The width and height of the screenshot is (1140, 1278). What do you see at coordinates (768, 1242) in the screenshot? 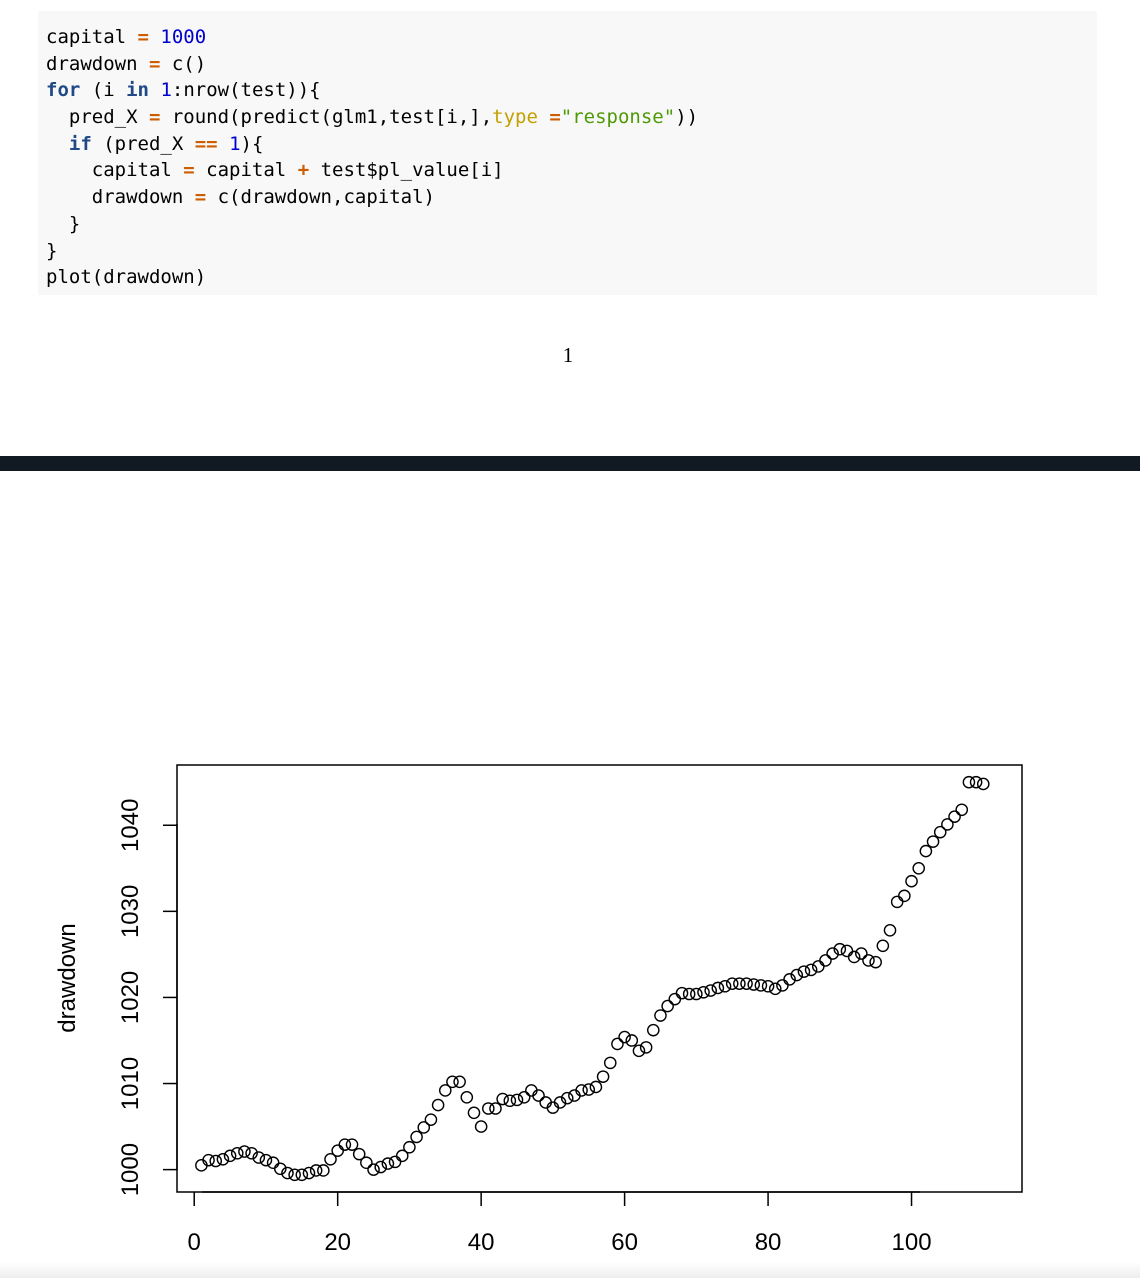
I see `x-tick-label: 80` at bounding box center [768, 1242].